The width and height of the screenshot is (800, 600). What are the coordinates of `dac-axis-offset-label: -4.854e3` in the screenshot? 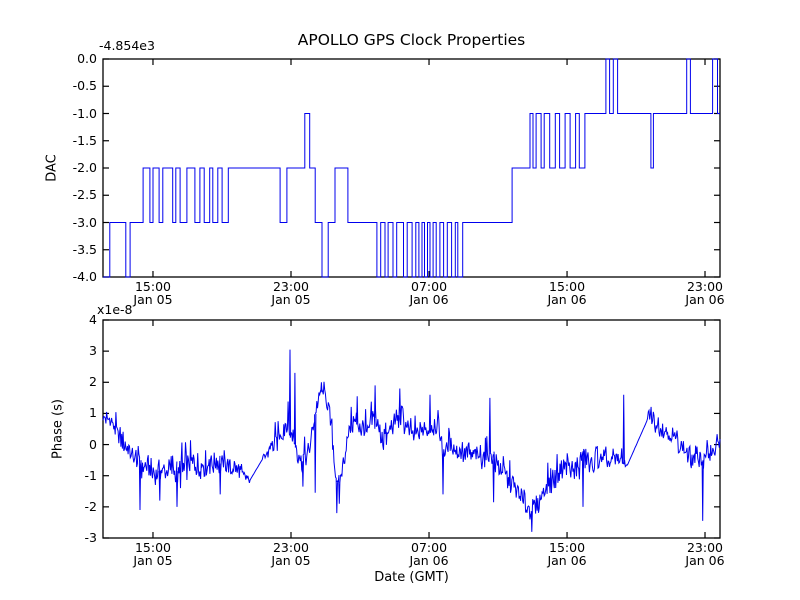 It's located at (127, 45).